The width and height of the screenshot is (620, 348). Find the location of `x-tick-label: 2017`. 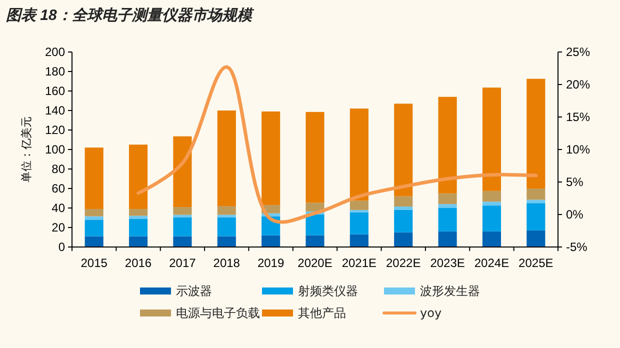

x-tick-label: 2017 is located at coordinates (182, 263).